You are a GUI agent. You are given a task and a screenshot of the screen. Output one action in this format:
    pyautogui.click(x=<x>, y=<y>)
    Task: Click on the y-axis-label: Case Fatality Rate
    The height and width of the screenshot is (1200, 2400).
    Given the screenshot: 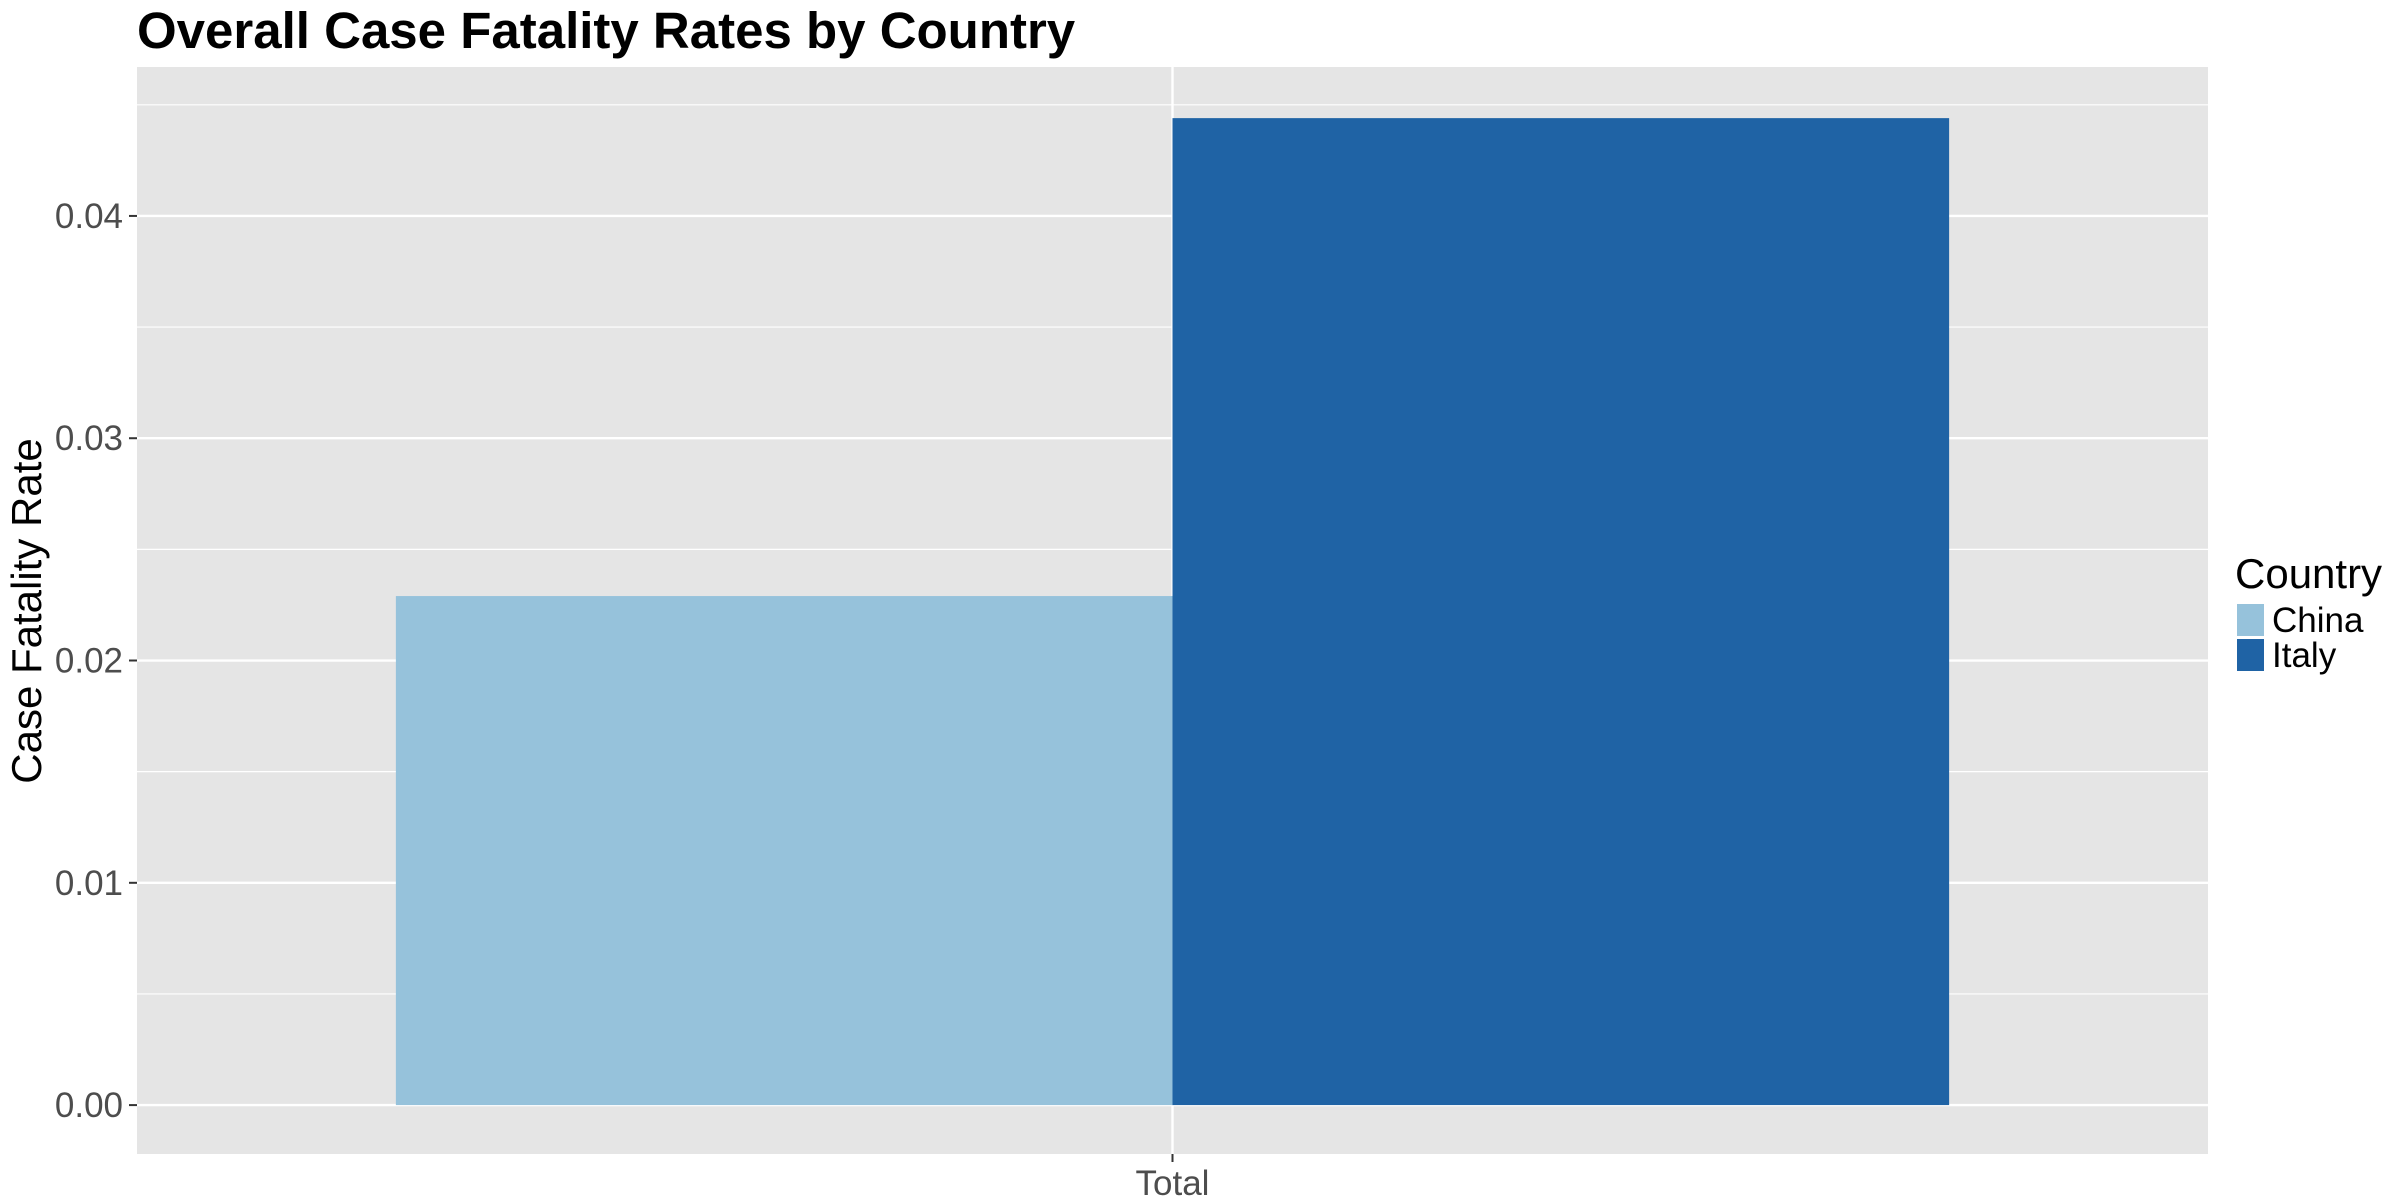 What is the action you would take?
    pyautogui.click(x=26, y=610)
    